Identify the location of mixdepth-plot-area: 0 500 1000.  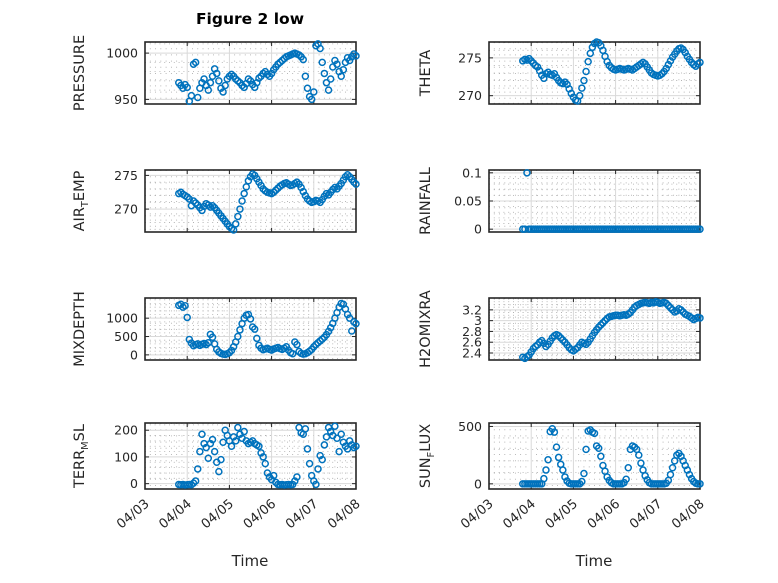
(233, 329).